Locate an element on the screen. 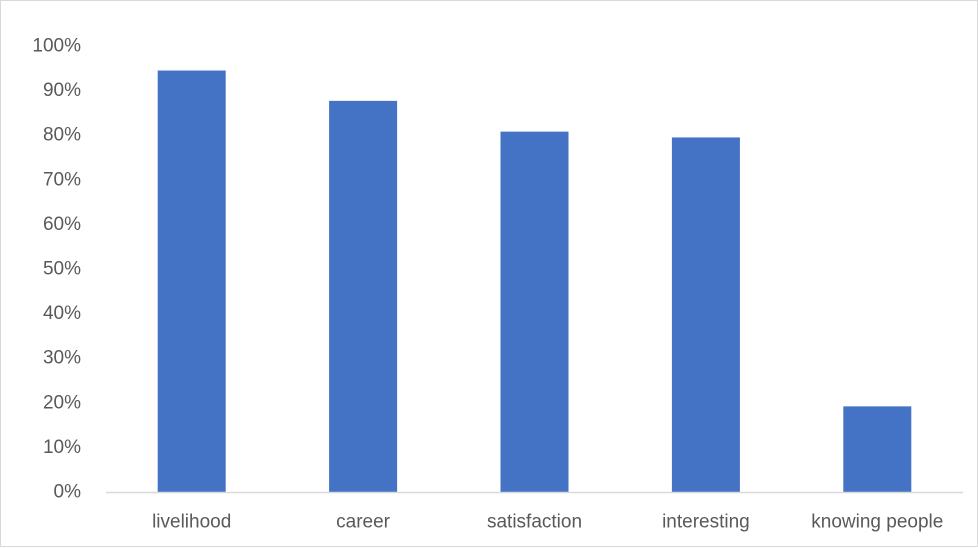  bar-satisfaction is located at coordinates (534, 311).